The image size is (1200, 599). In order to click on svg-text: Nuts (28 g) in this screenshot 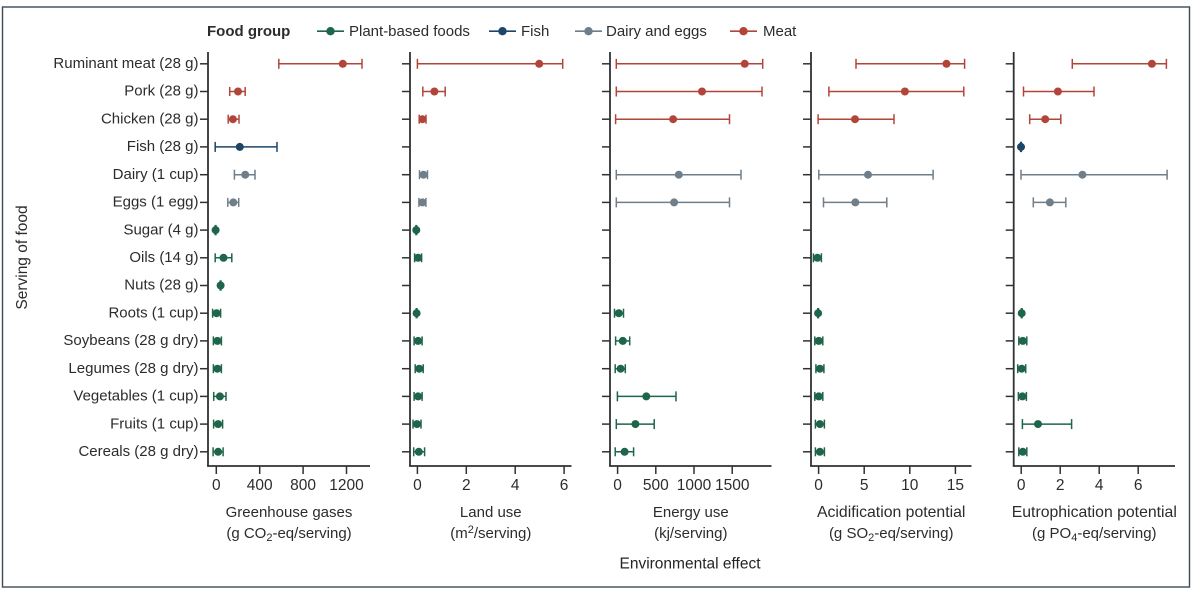, I will do `click(161, 285)`.